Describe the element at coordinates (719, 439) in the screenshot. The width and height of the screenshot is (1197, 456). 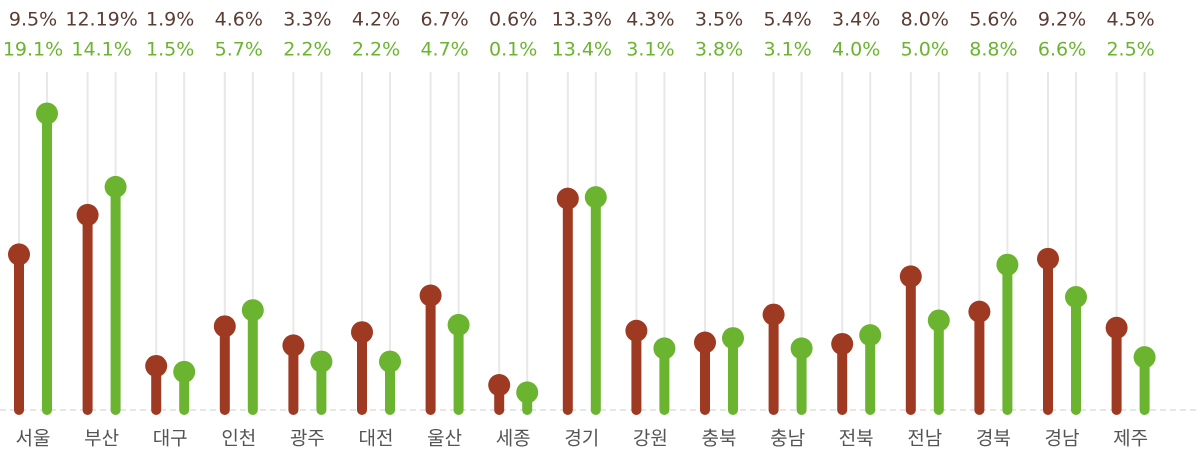
I see `x-tick-label: 충북` at that location.